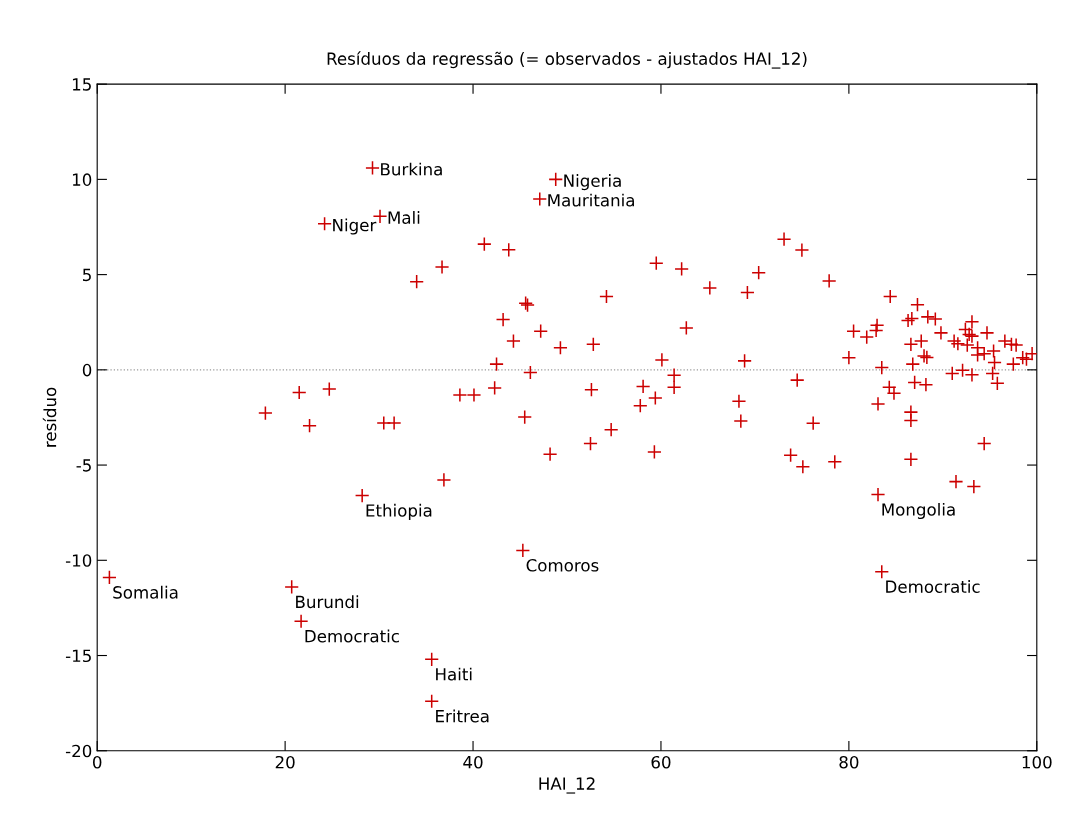 The height and width of the screenshot is (825, 1080). Describe the element at coordinates (83, 465) in the screenshot. I see `y-tick-label: -5` at that location.